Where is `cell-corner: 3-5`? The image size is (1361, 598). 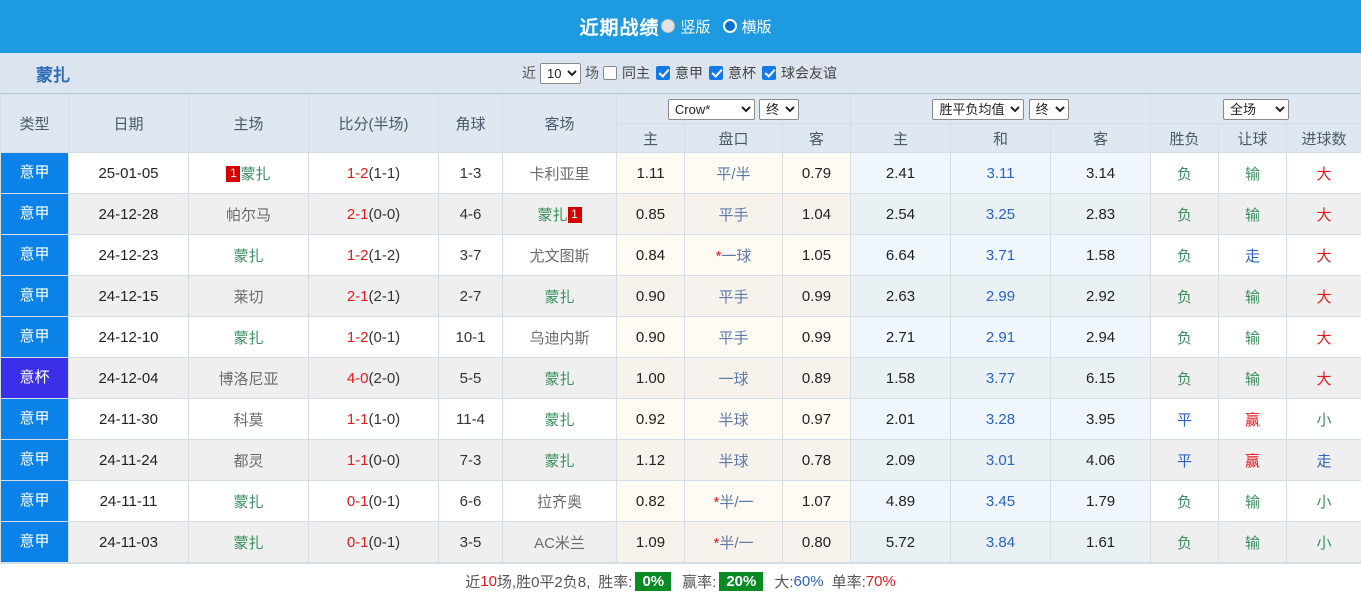 cell-corner: 3-5 is located at coordinates (471, 542).